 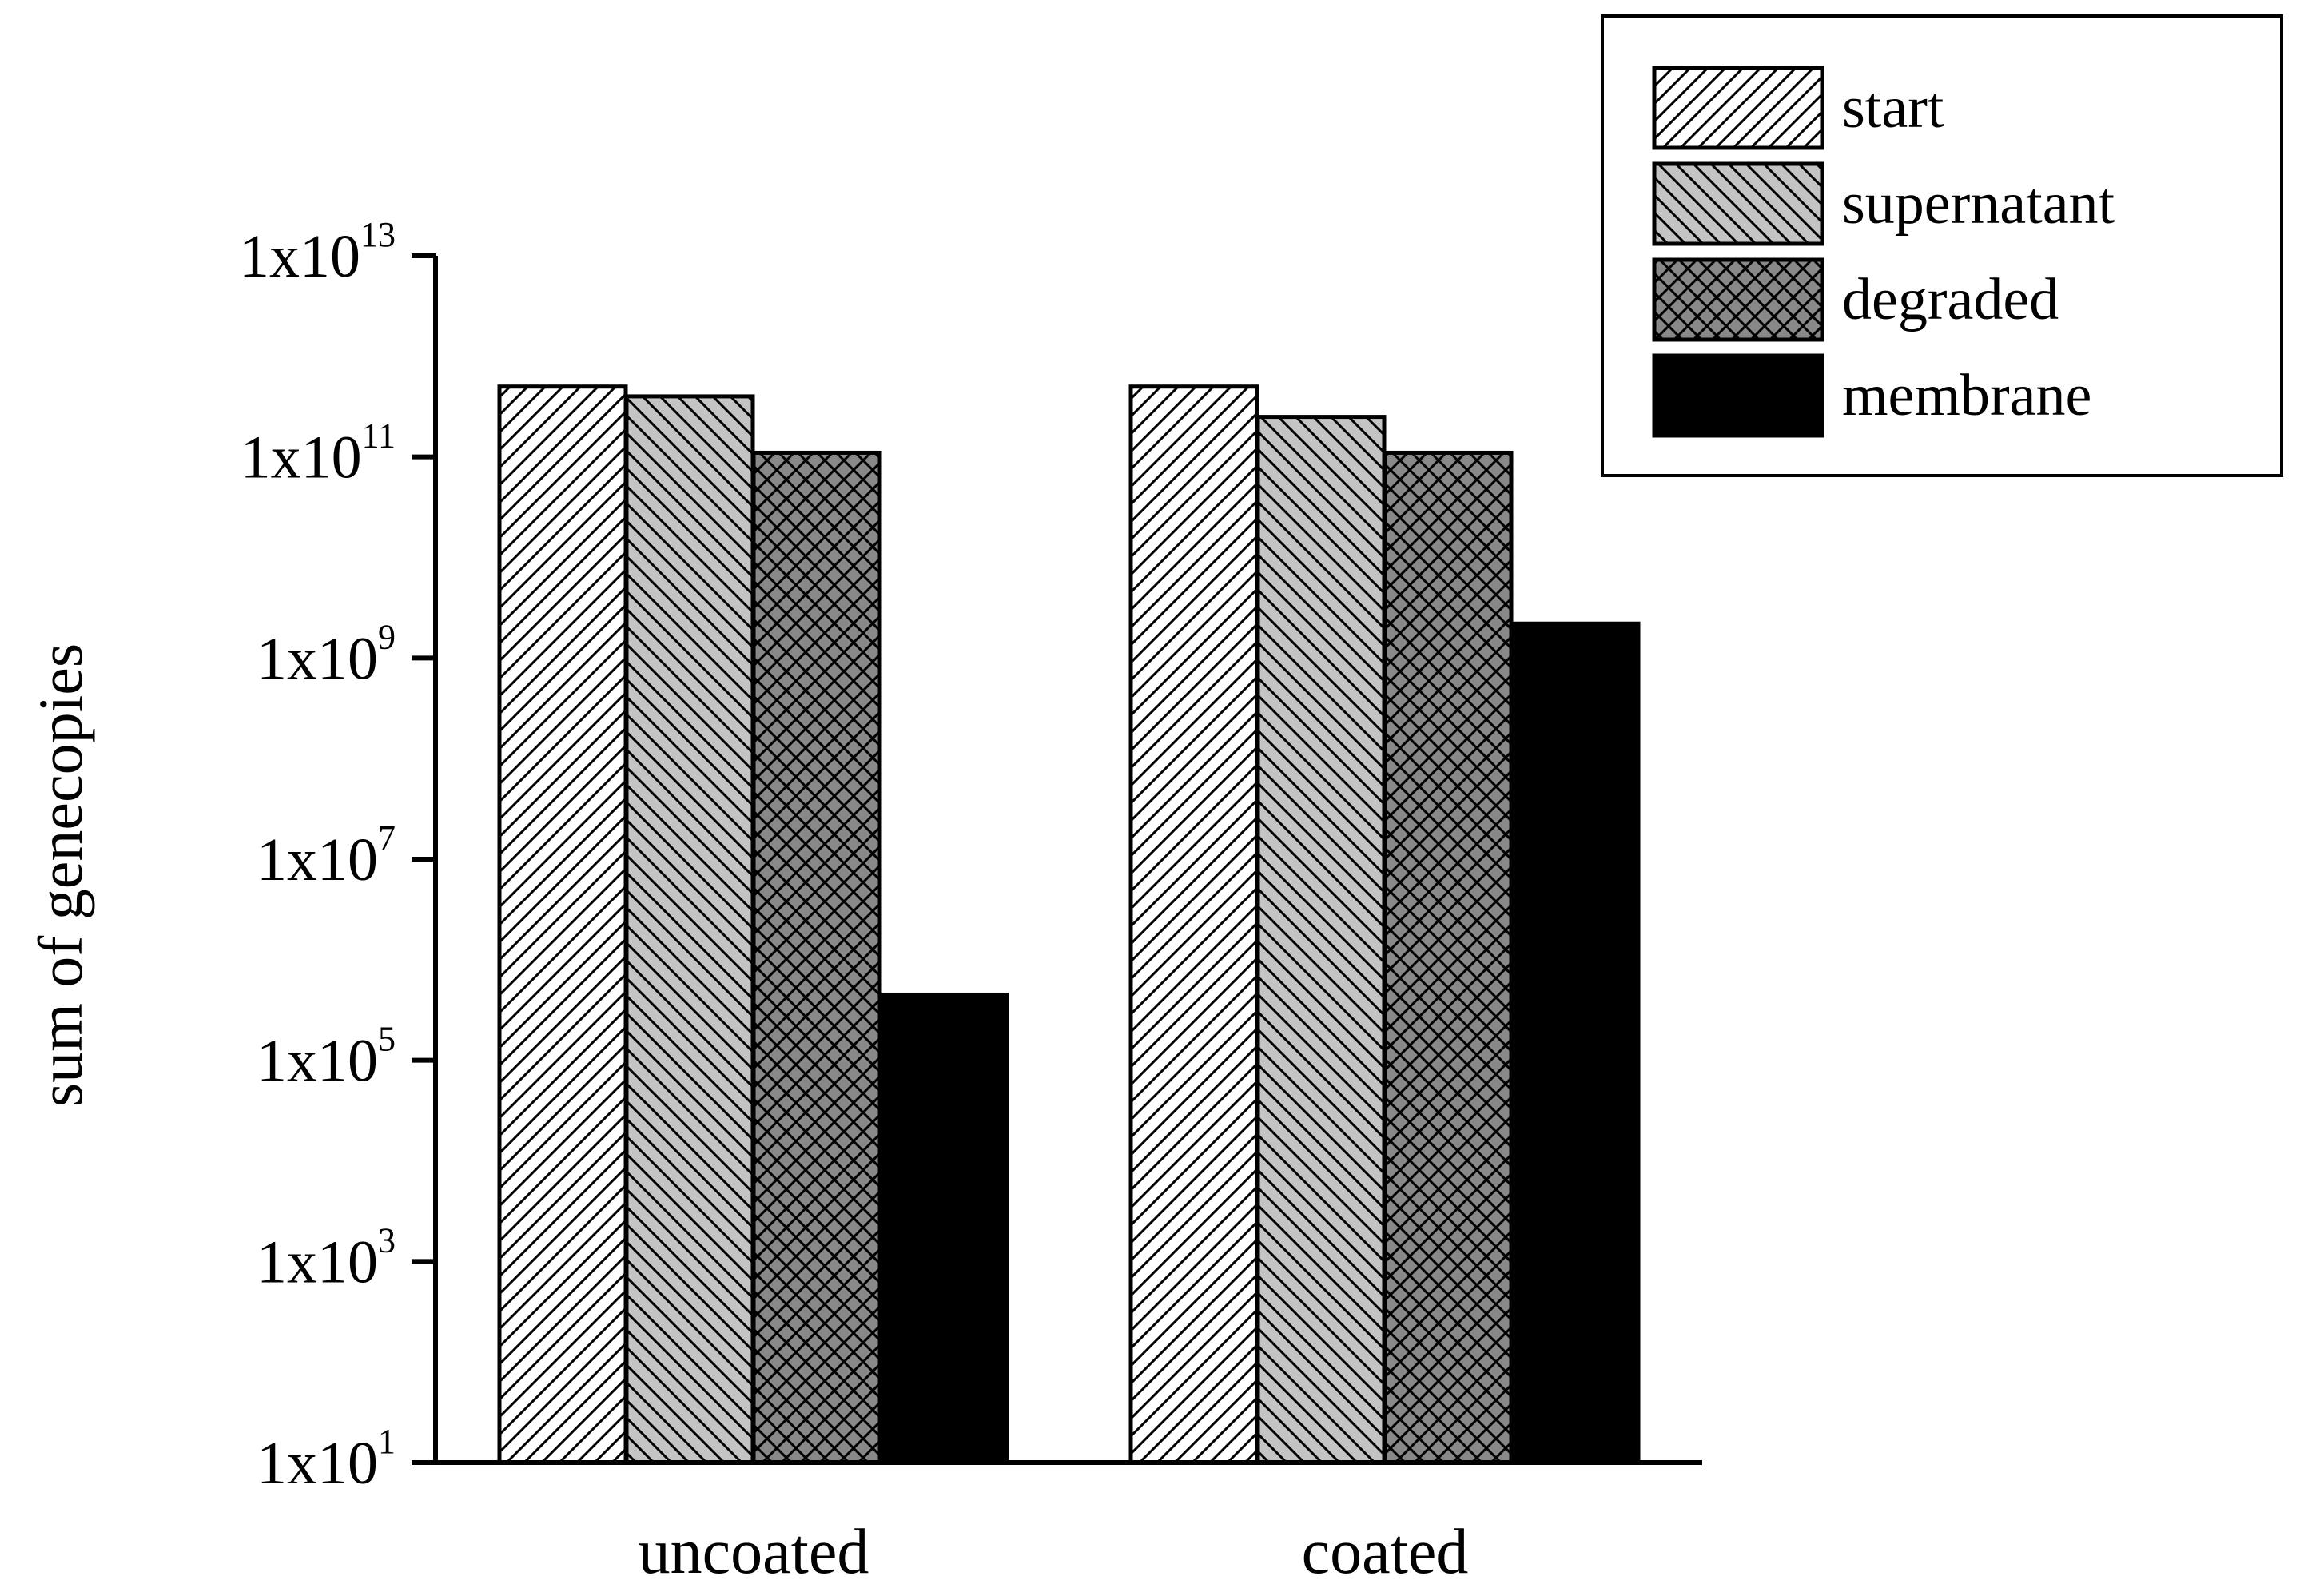 What do you see at coordinates (1738, 203) in the screenshot?
I see `legend-swatch-supernatant` at bounding box center [1738, 203].